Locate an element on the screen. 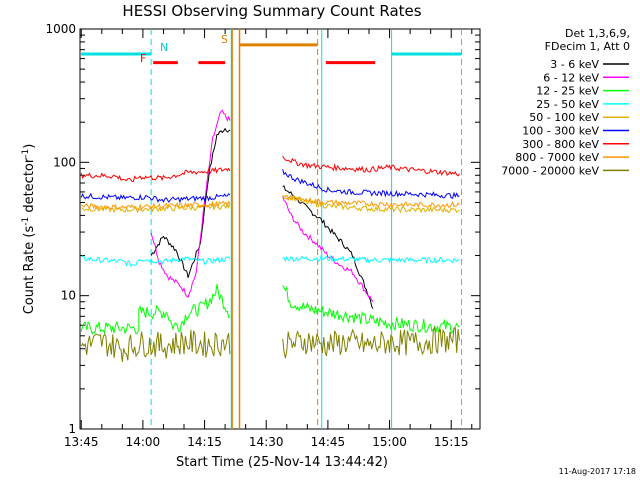 This screenshot has height=480, width=640. legend-label: 3 - 6 keV is located at coordinates (574, 64).